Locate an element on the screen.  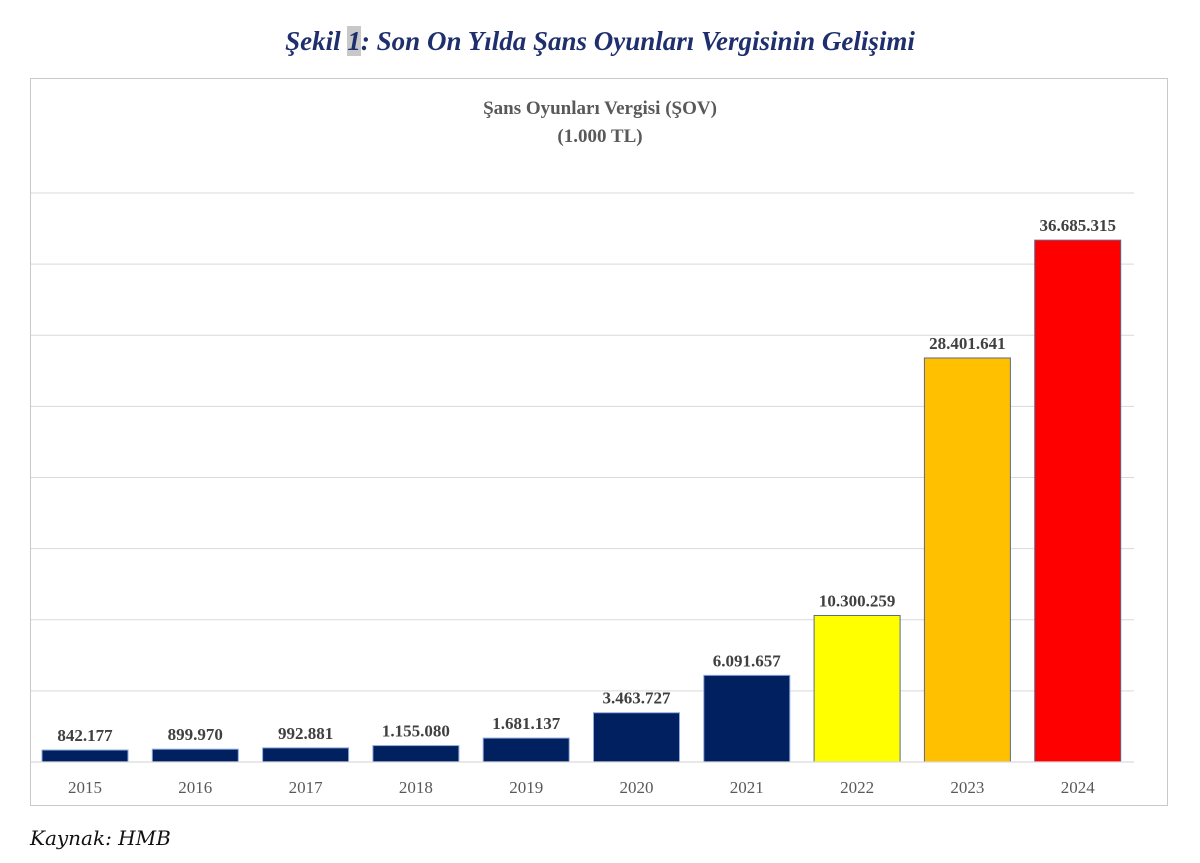
source-note: Kaynak: HMB is located at coordinates (100, 838).